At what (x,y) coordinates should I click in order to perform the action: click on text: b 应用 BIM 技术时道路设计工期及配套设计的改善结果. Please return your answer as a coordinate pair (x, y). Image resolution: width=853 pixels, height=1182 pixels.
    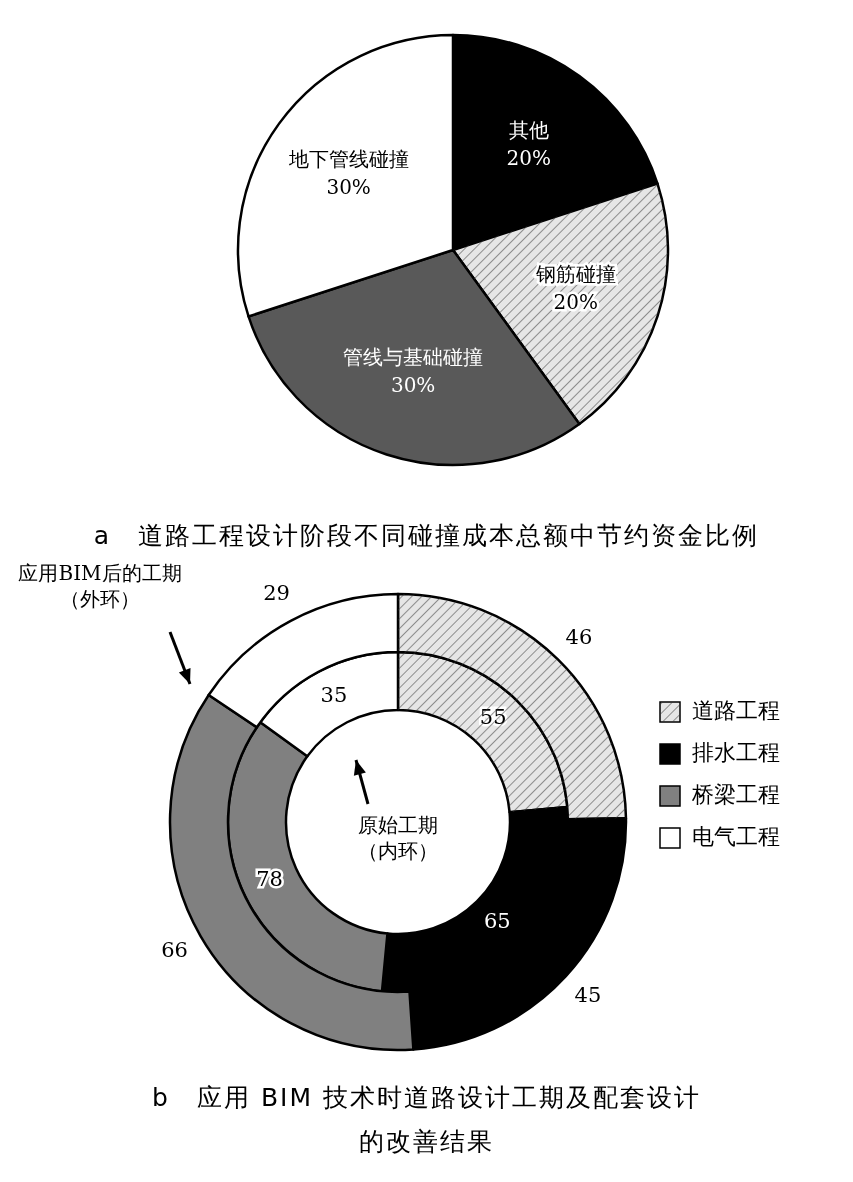
    Looking at the image, I should click on (426, 1120).